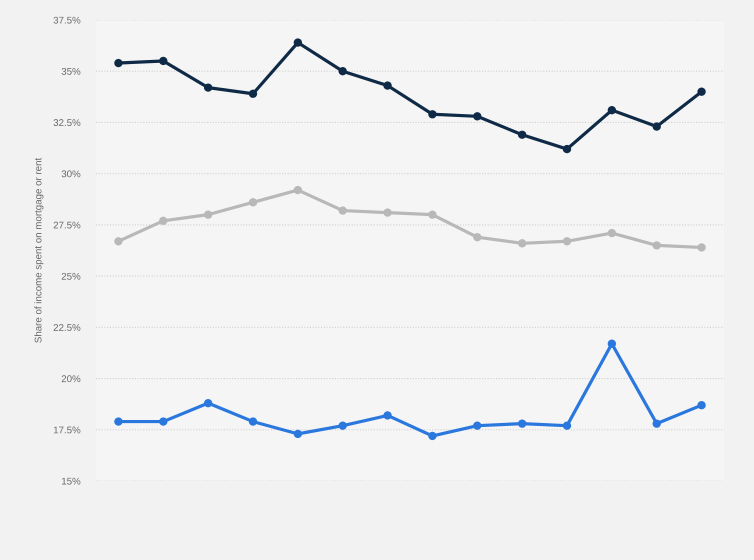 The height and width of the screenshot is (560, 754). Describe the element at coordinates (67, 430) in the screenshot. I see `y-tick-label: 17.5%` at that location.